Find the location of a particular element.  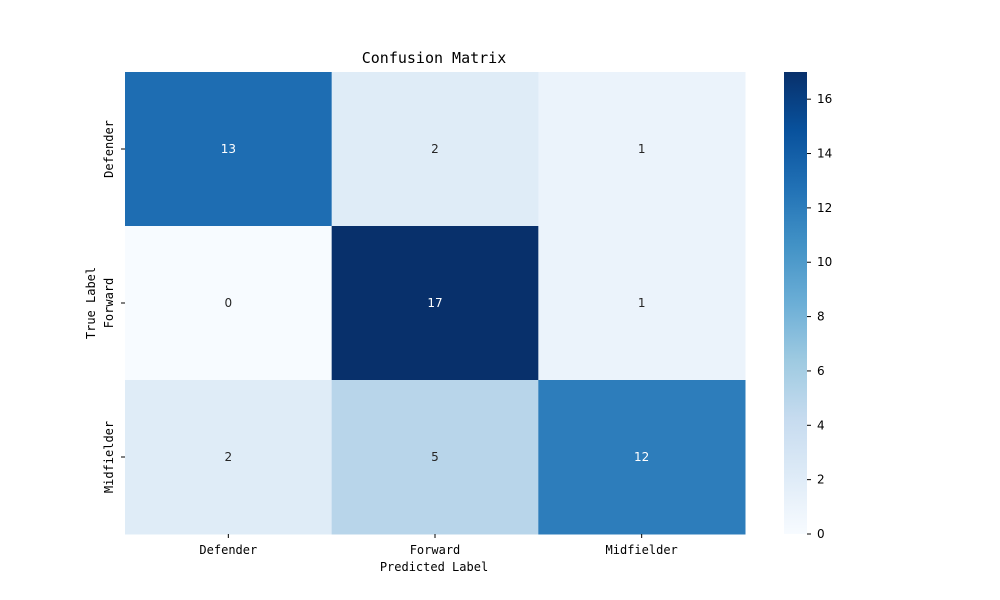

x-axis-ticks: Defender Forward Midfielder is located at coordinates (438, 545).